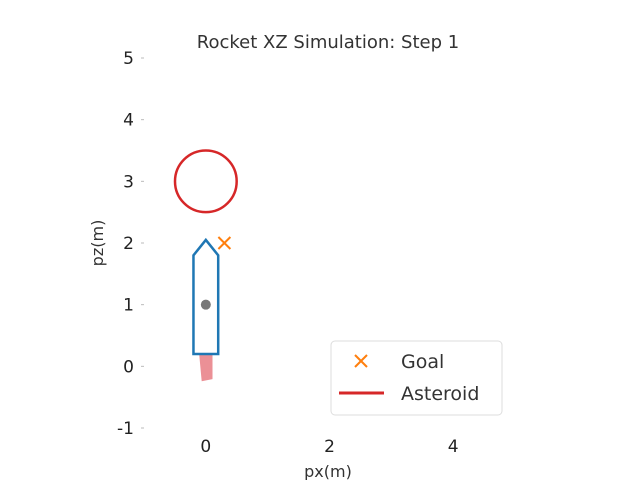  I want to click on legend-goal-symbol, so click(361, 361).